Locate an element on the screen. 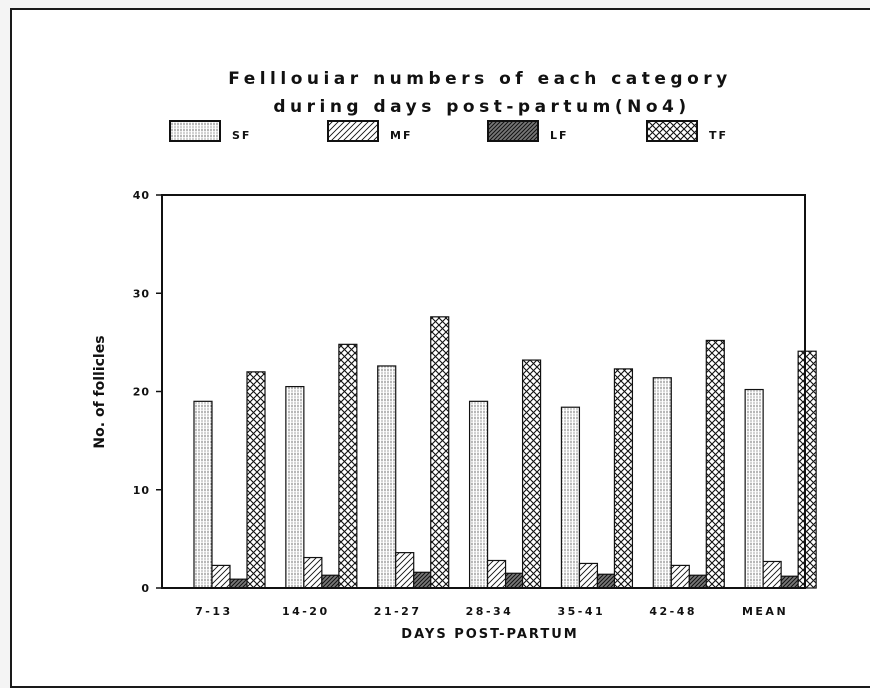 Image resolution: width=870 pixels, height=688 pixels. x-axis-categories: 7-13 14-20 21-27 28-34 35-41 42-48 MEAN is located at coordinates (491, 611).